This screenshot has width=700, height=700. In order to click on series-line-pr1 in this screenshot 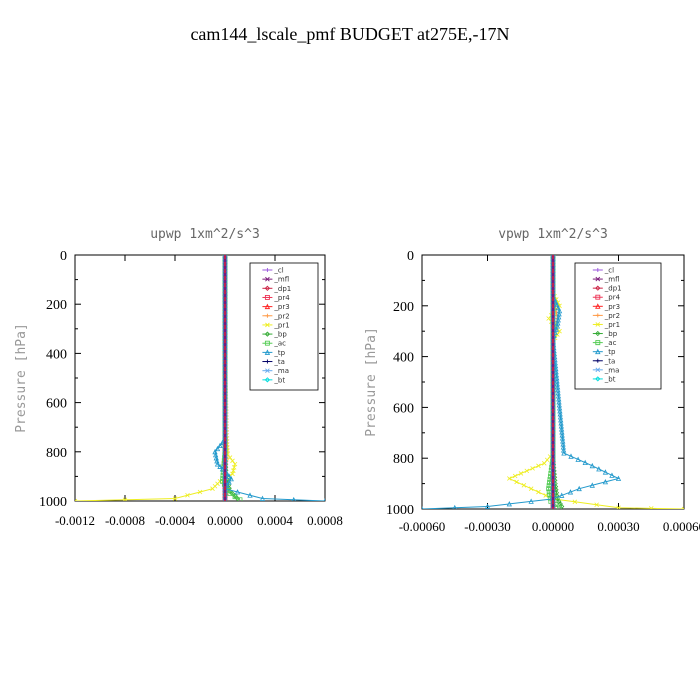, I will do `click(155, 378)`.